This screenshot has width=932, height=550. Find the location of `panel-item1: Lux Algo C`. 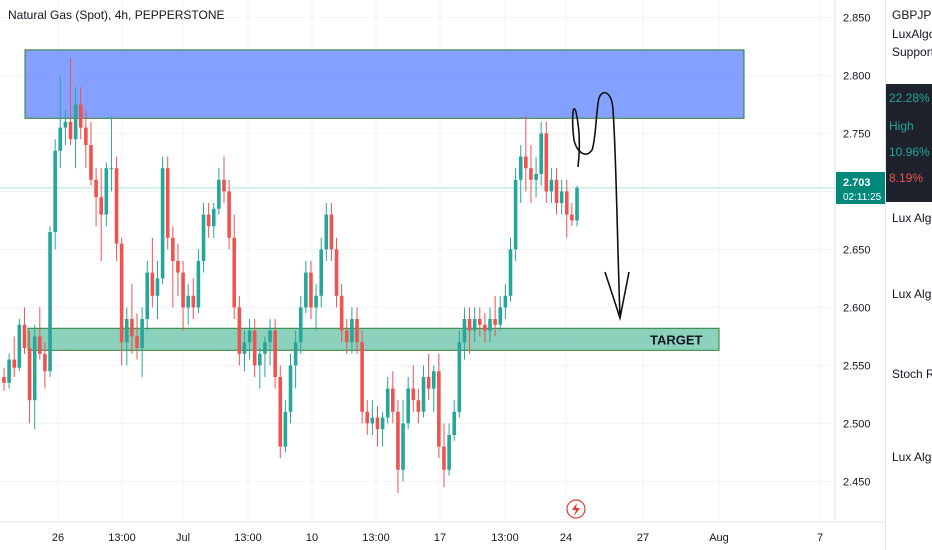

panel-item1: Lux Algo C is located at coordinates (912, 218).